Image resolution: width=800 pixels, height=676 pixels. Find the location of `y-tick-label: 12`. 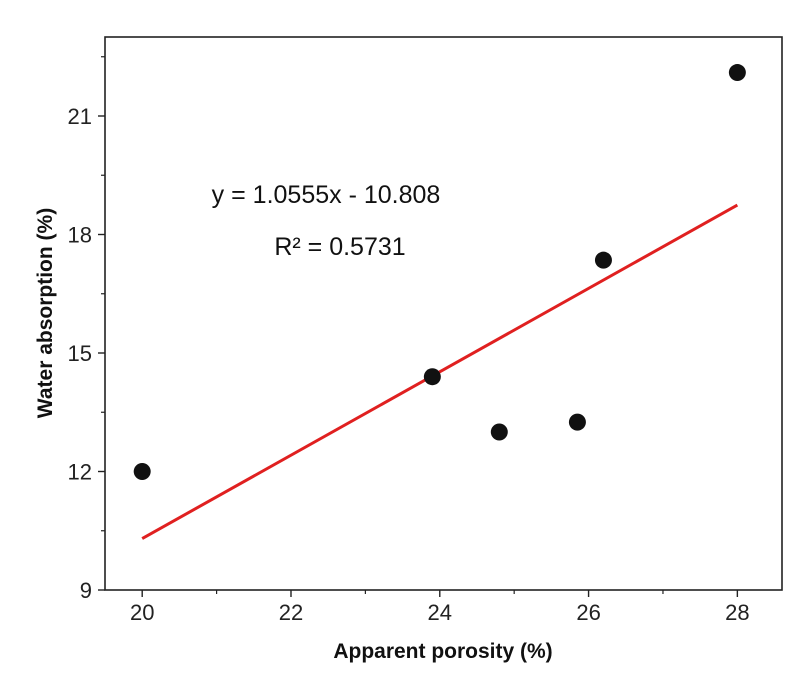

y-tick-label: 12 is located at coordinates (80, 472).